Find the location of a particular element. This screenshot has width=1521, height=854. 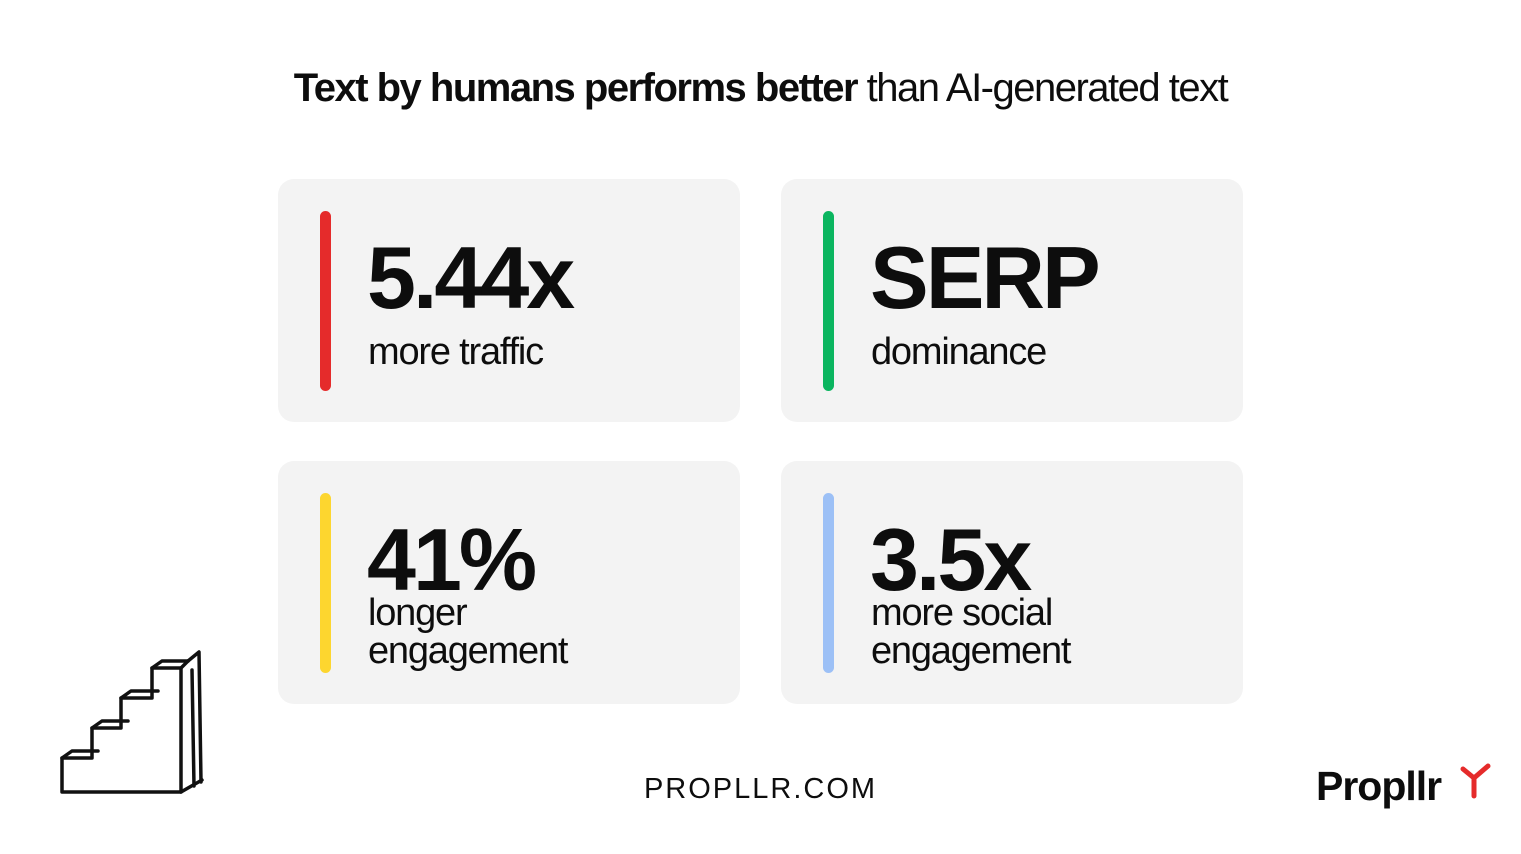

stat-value: 5.44x is located at coordinates (471, 277).